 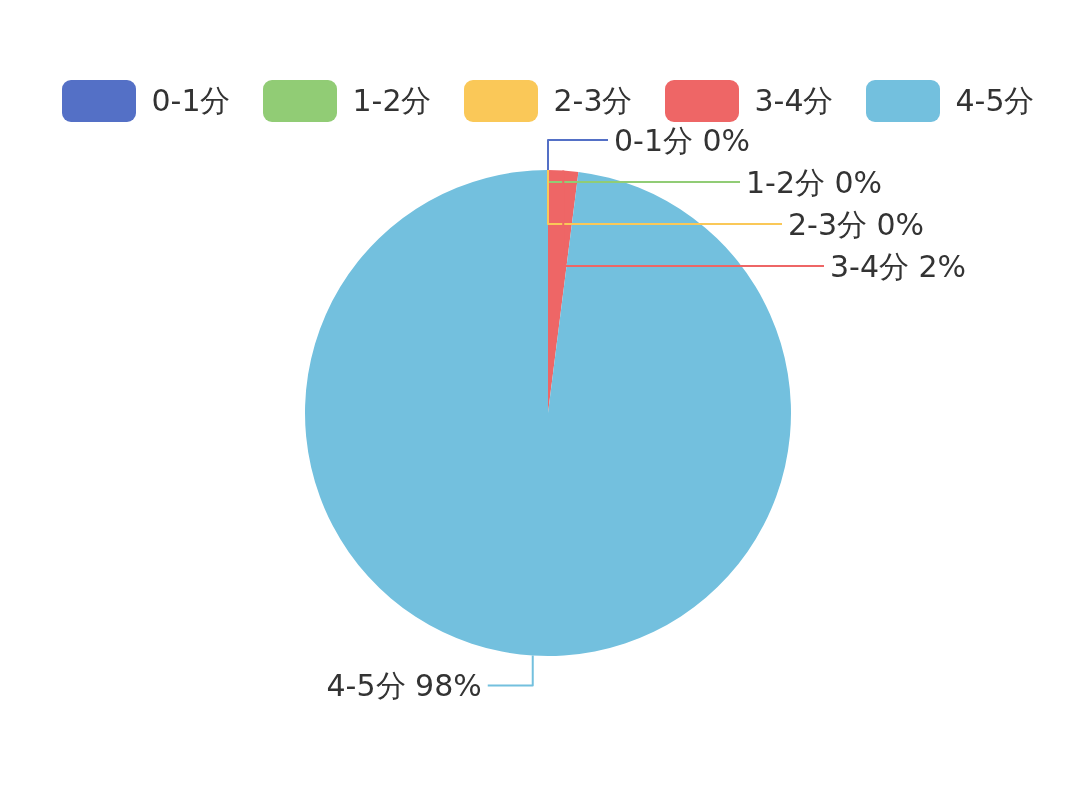 What do you see at coordinates (404, 685) in the screenshot?
I see `category-label: 4-5分 98%` at bounding box center [404, 685].